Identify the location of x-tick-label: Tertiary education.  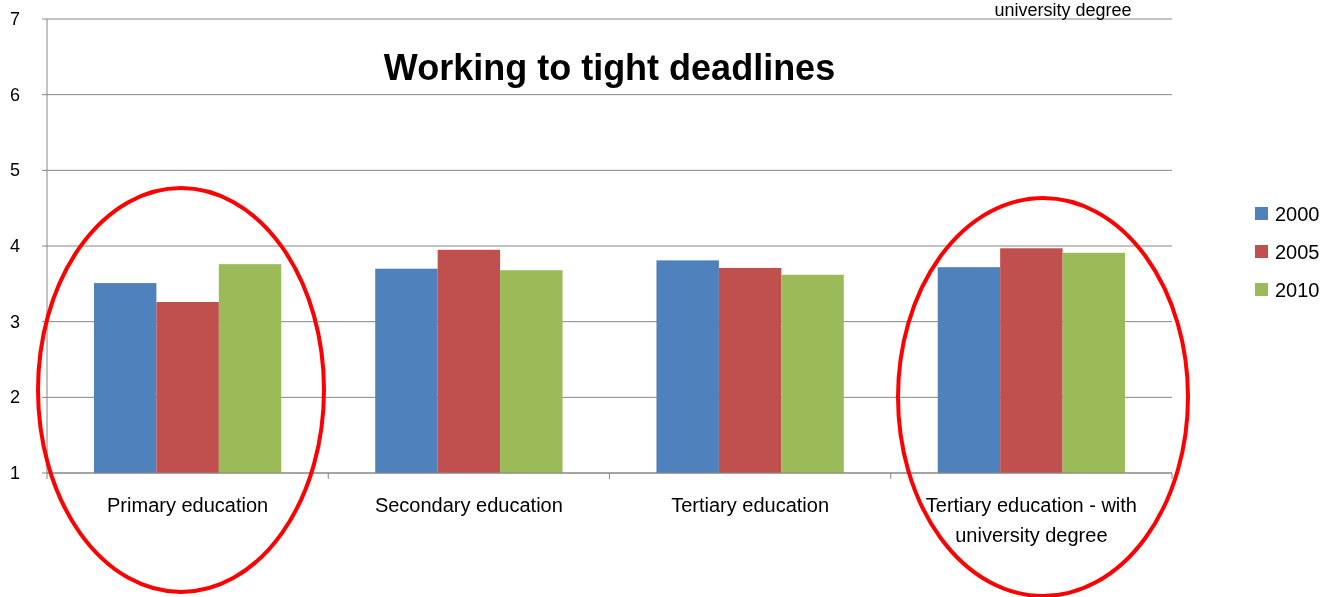
(750, 505).